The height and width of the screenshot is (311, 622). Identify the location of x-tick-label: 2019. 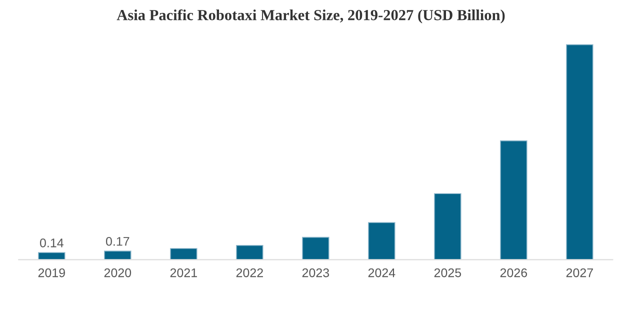
(51, 273).